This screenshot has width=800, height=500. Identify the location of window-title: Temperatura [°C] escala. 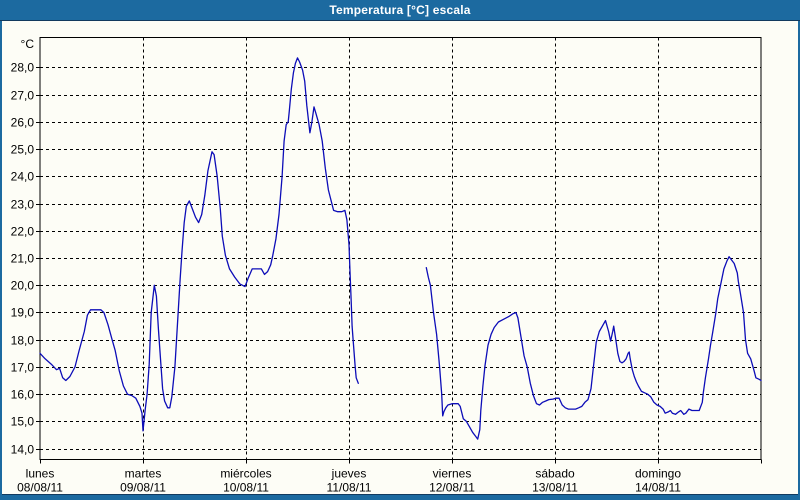
(400, 10).